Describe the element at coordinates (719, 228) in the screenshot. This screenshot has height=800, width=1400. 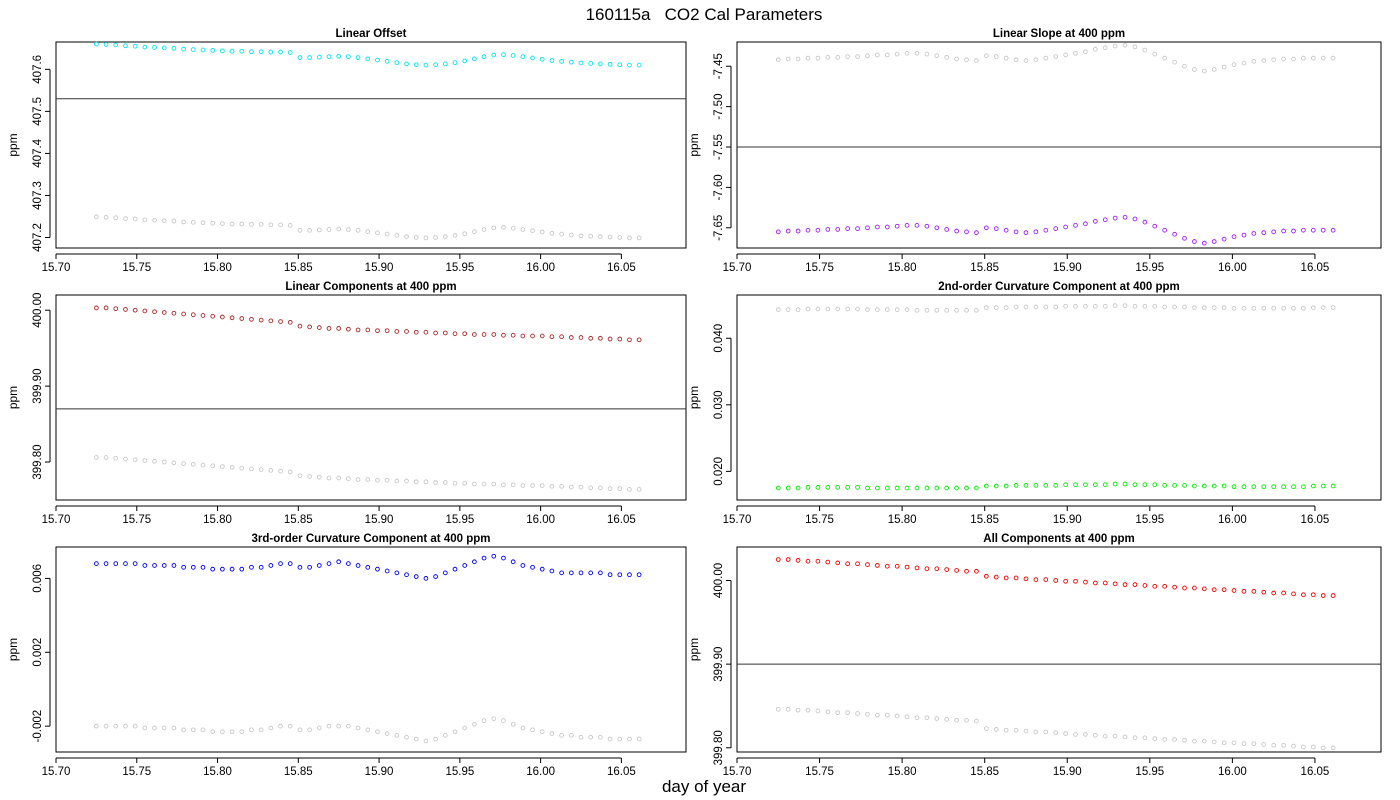
I see `y-tick-label: -7.65` at that location.